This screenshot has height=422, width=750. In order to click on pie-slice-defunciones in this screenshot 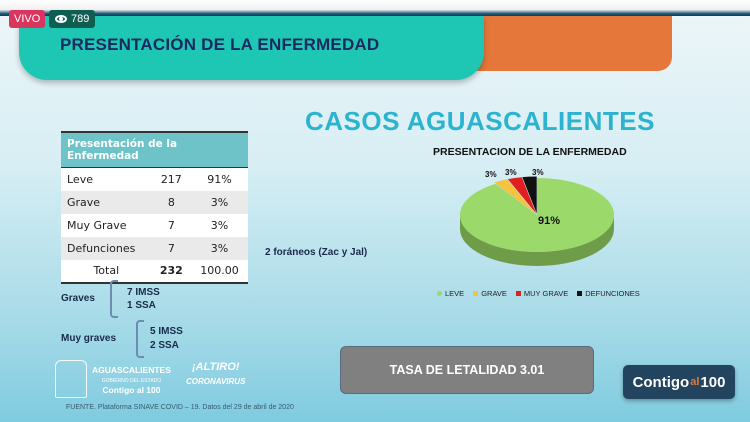, I will do `click(529, 195)`.